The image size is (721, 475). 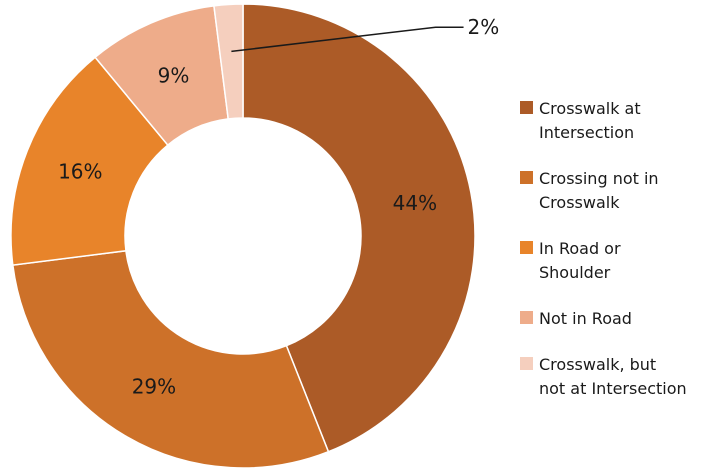 What do you see at coordinates (80, 172) in the screenshot?
I see `data-label-in-road-or-shoulder: 16%` at bounding box center [80, 172].